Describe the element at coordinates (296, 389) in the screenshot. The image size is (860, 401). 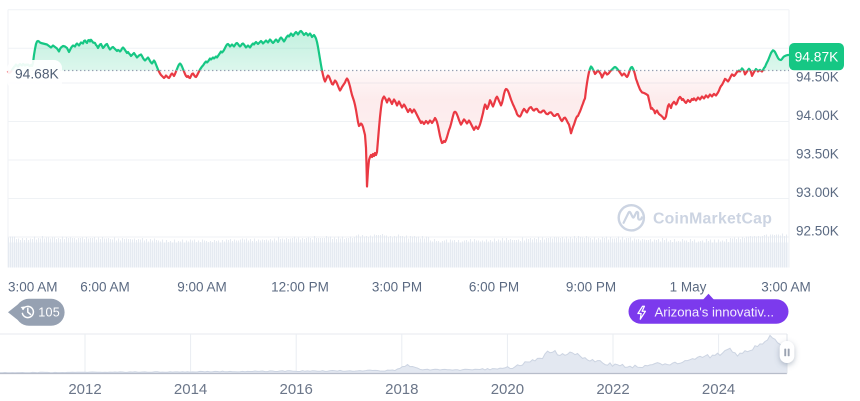
I see `svg-text: 2016` at that location.